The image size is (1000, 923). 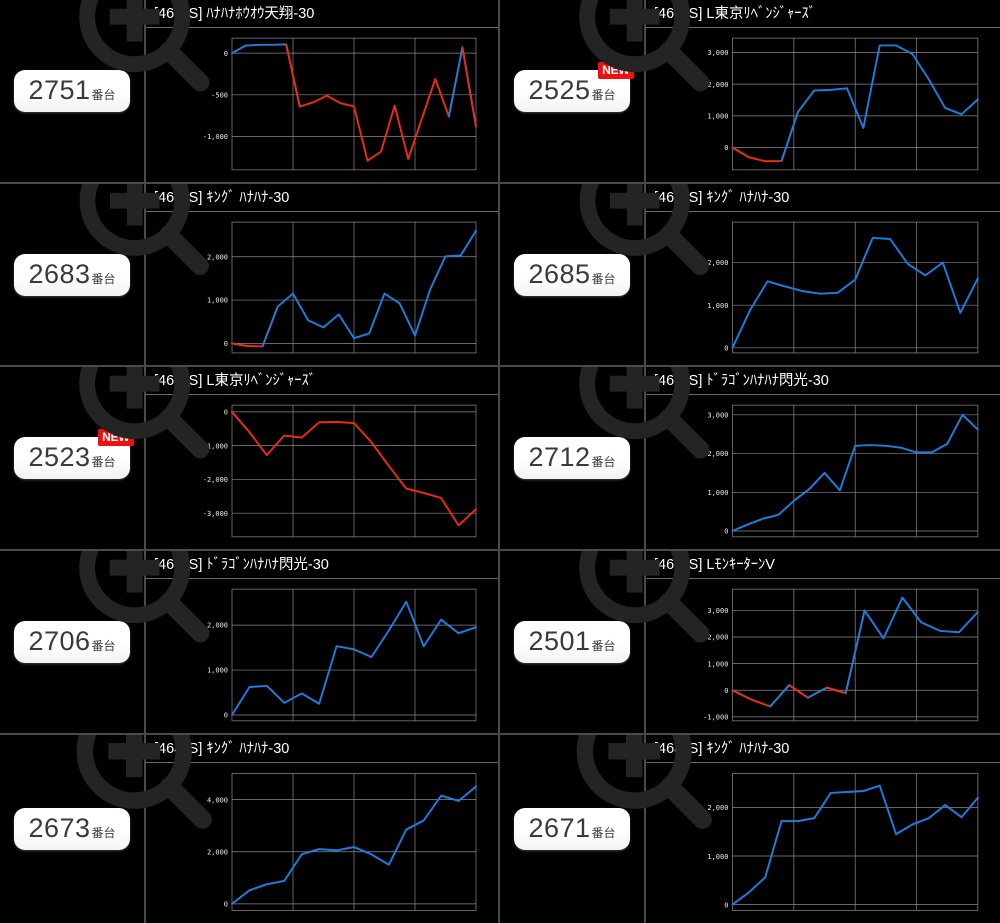 I want to click on chart-pane: [46枚S] ﾊﾅﾊﾅﾎｳｵｳ天翔-30 0 -500 -1,000, so click(x=288, y=91).